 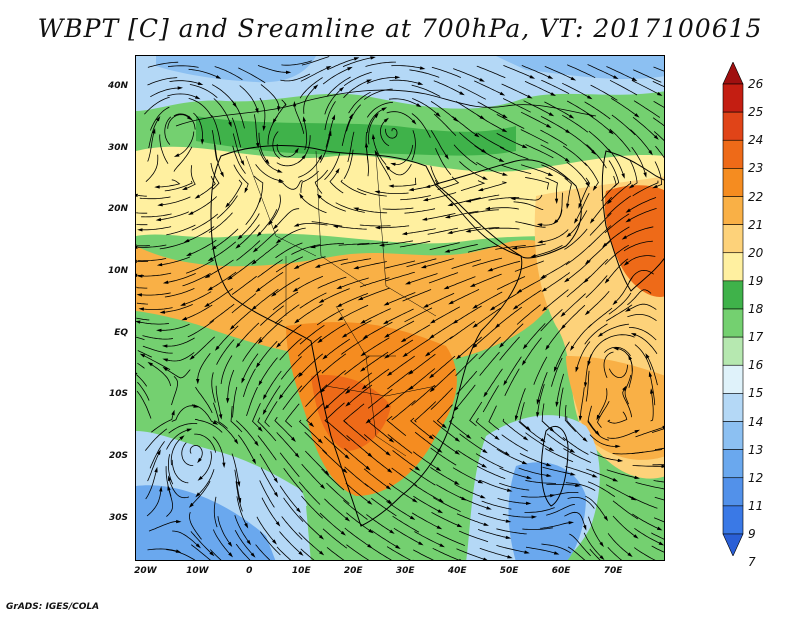 I want to click on colorbar-label: 9, so click(x=752, y=534).